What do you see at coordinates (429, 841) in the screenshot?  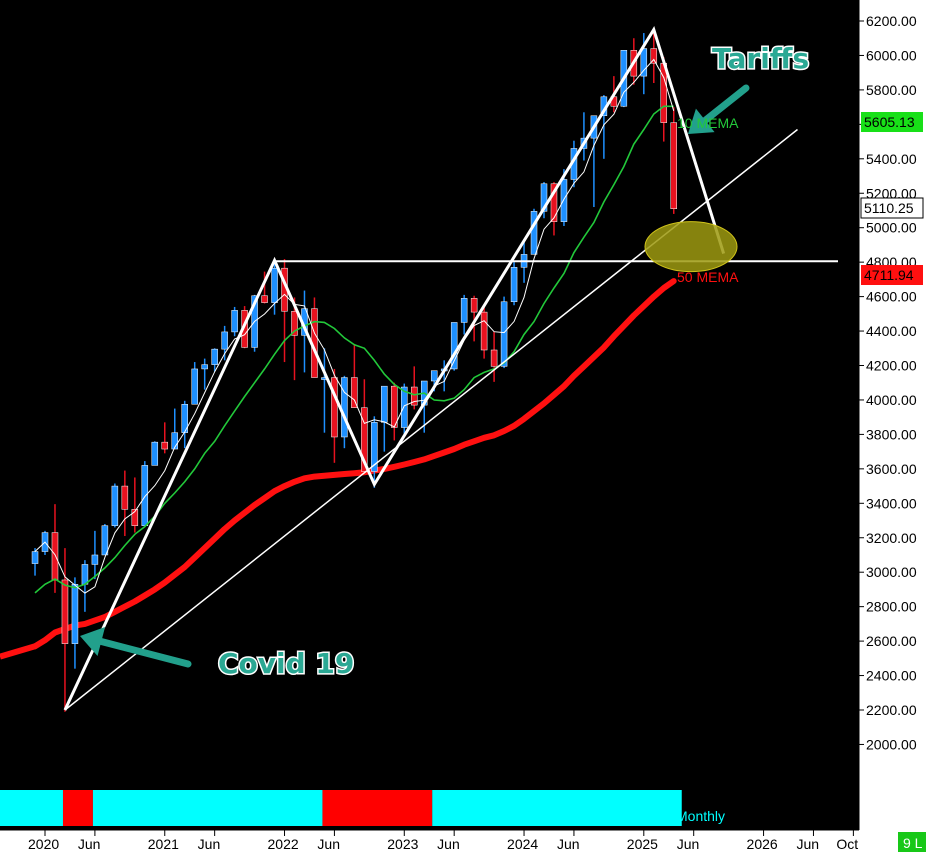 I see `time-axis-panel` at bounding box center [429, 841].